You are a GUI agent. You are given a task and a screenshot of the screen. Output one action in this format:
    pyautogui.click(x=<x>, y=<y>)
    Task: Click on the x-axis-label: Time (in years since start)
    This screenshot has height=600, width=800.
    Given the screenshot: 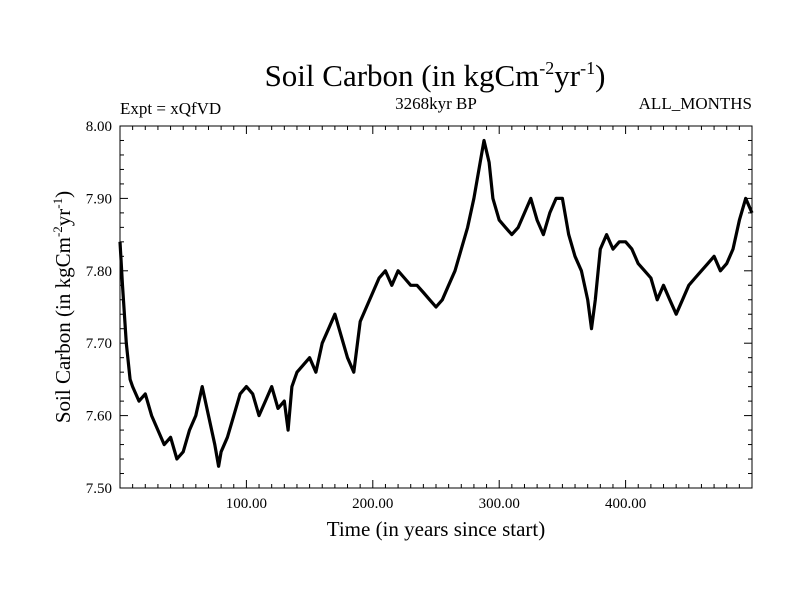 What is the action you would take?
    pyautogui.click(x=436, y=529)
    